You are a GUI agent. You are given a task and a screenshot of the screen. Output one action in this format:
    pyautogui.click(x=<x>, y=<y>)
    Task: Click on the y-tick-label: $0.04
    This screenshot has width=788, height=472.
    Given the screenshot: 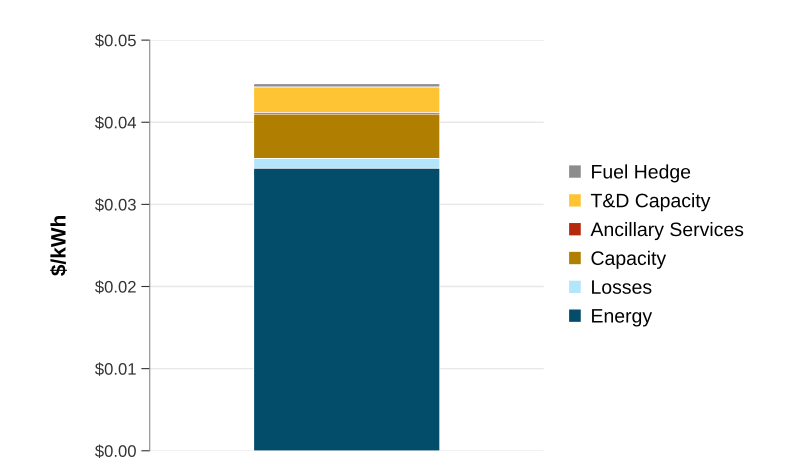 What is the action you would take?
    pyautogui.click(x=115, y=123)
    